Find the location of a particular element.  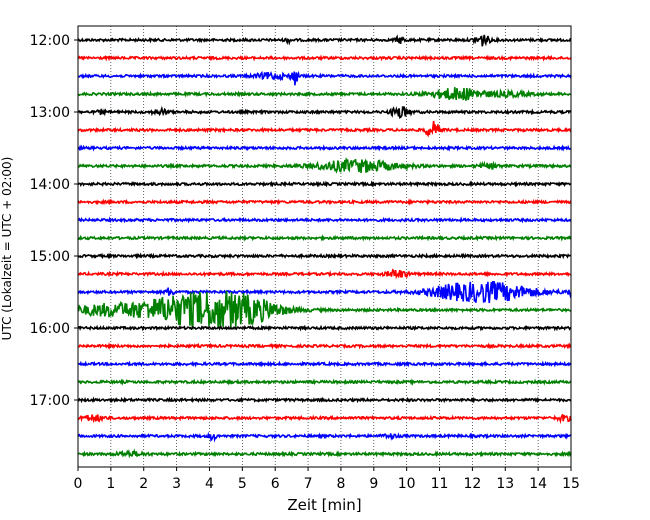

x-tick-label: 5 is located at coordinates (242, 484).